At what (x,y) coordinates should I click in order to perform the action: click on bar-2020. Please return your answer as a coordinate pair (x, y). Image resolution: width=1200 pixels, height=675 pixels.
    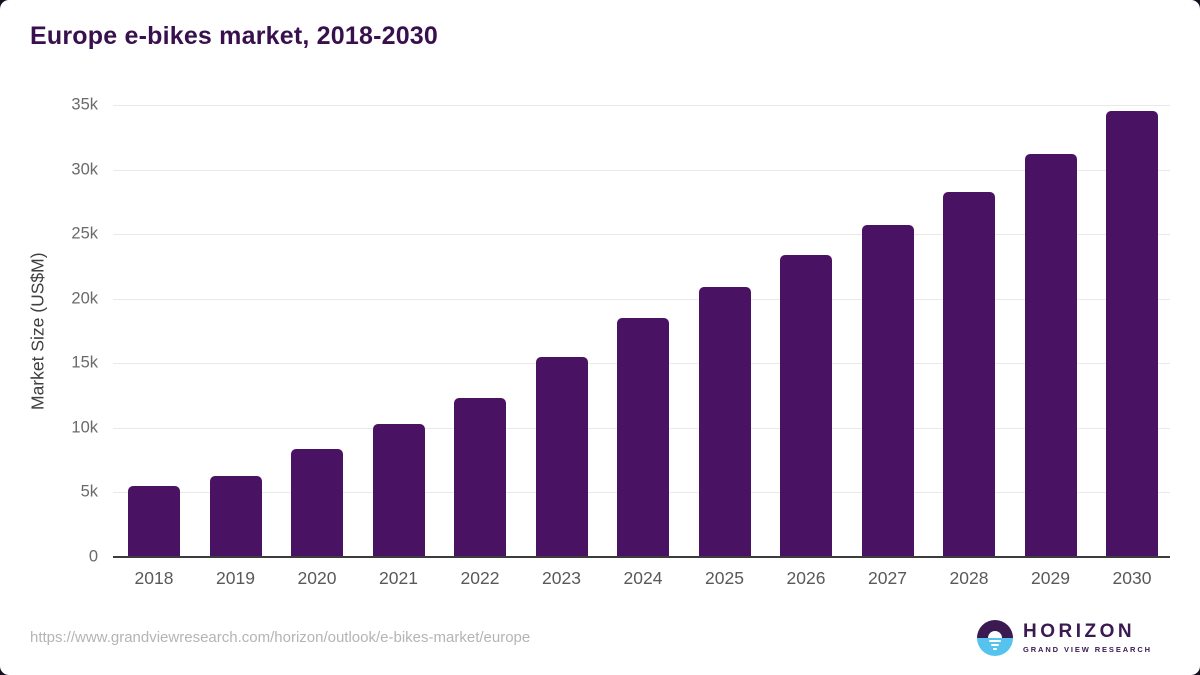
    Looking at the image, I should click on (317, 502).